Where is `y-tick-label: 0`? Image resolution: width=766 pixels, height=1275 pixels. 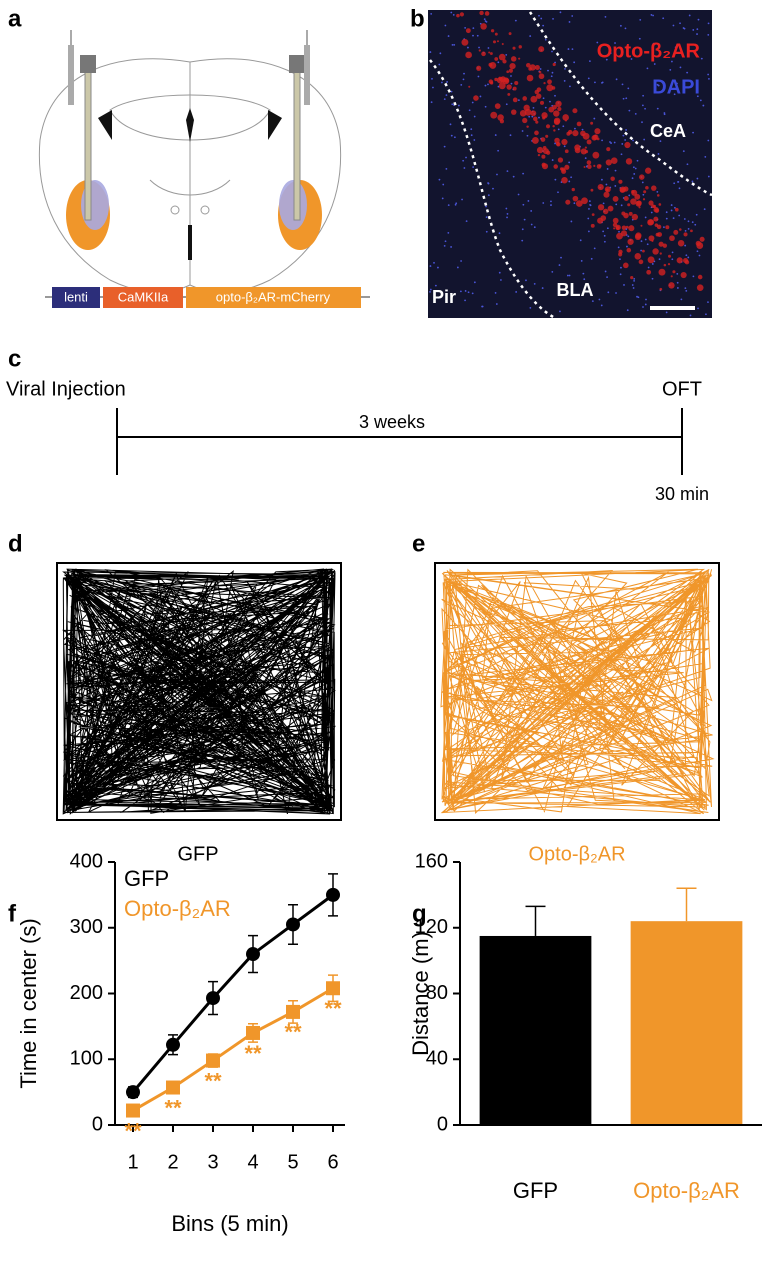
y-tick-label: 0 is located at coordinates (442, 1124).